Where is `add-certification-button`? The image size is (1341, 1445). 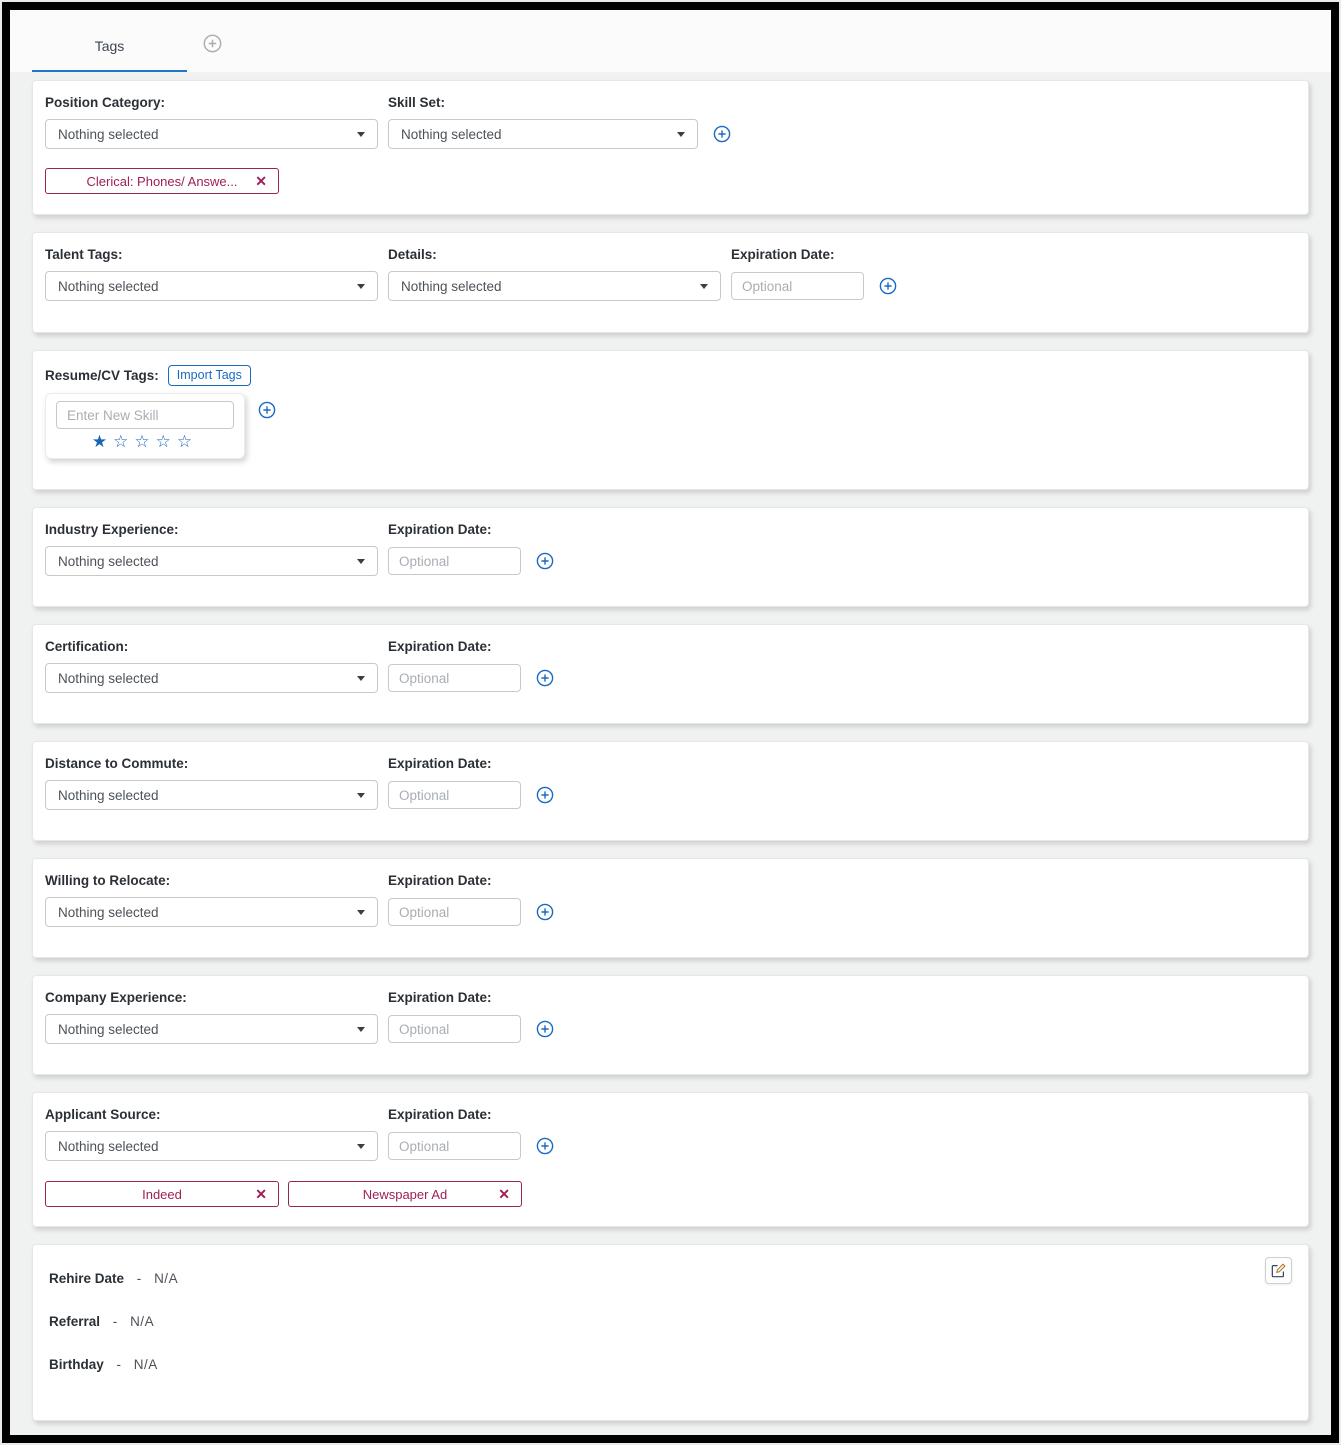
add-certification-button is located at coordinates (545, 678).